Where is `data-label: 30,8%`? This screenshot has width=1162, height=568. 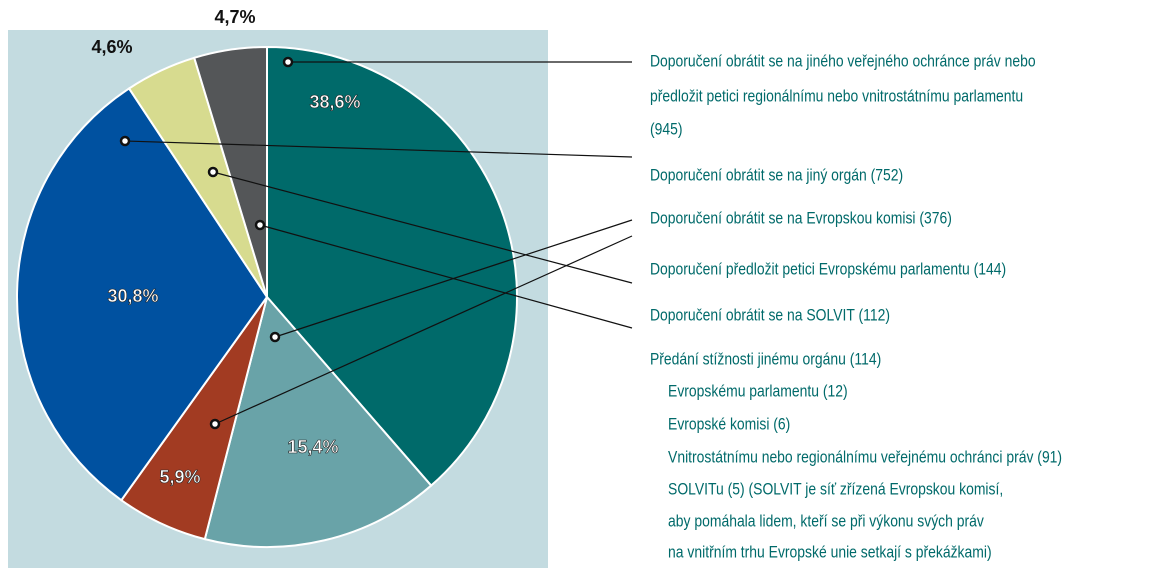 data-label: 30,8% is located at coordinates (132, 296).